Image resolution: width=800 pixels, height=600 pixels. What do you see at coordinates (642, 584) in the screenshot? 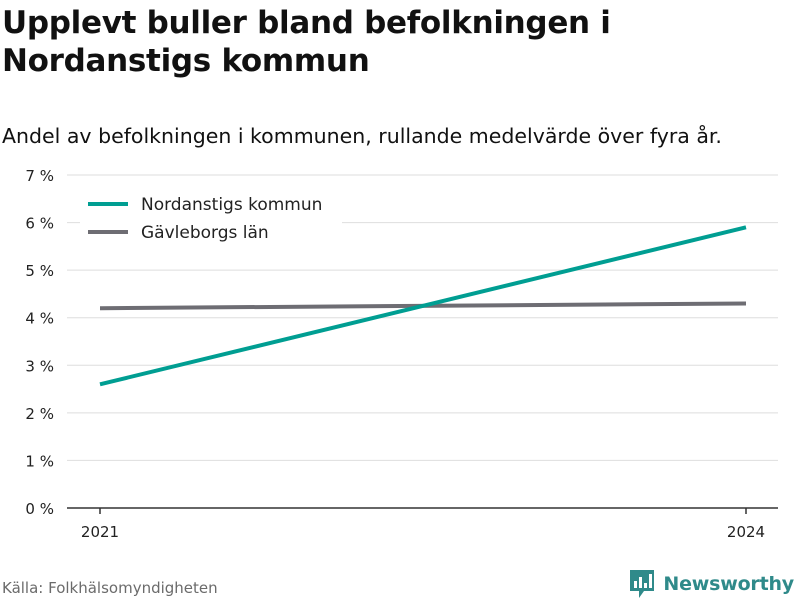
I see `newsworthy-logo-icon` at bounding box center [642, 584].